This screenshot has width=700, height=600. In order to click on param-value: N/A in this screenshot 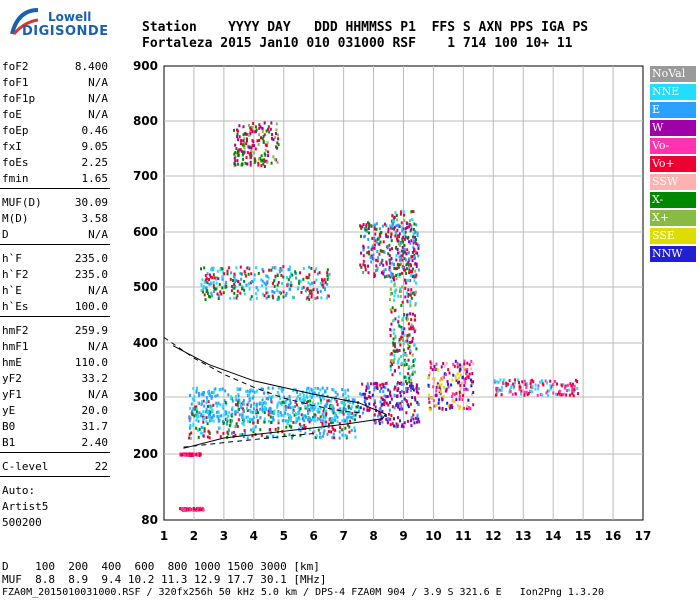, I will do `click(98, 346)`.